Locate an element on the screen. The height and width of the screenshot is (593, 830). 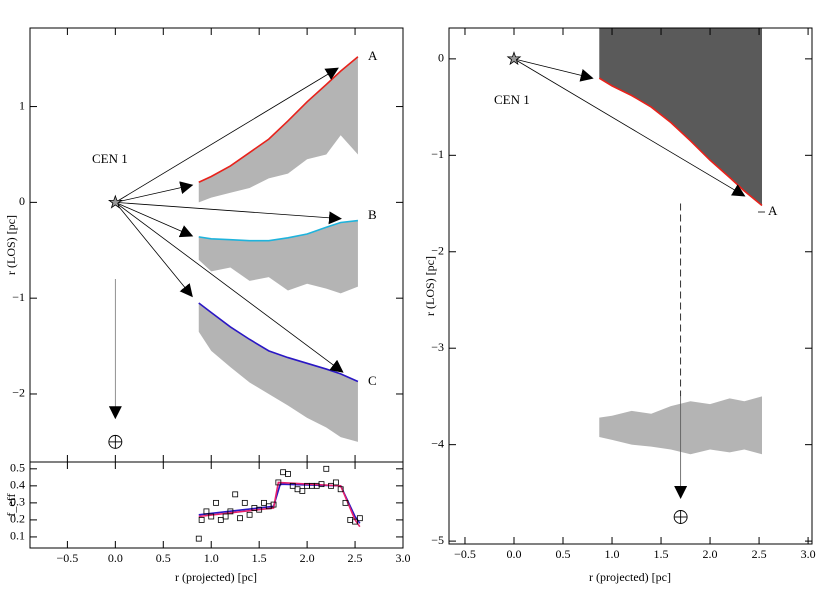
y-tick-label: 0.1 is located at coordinates (17, 536).